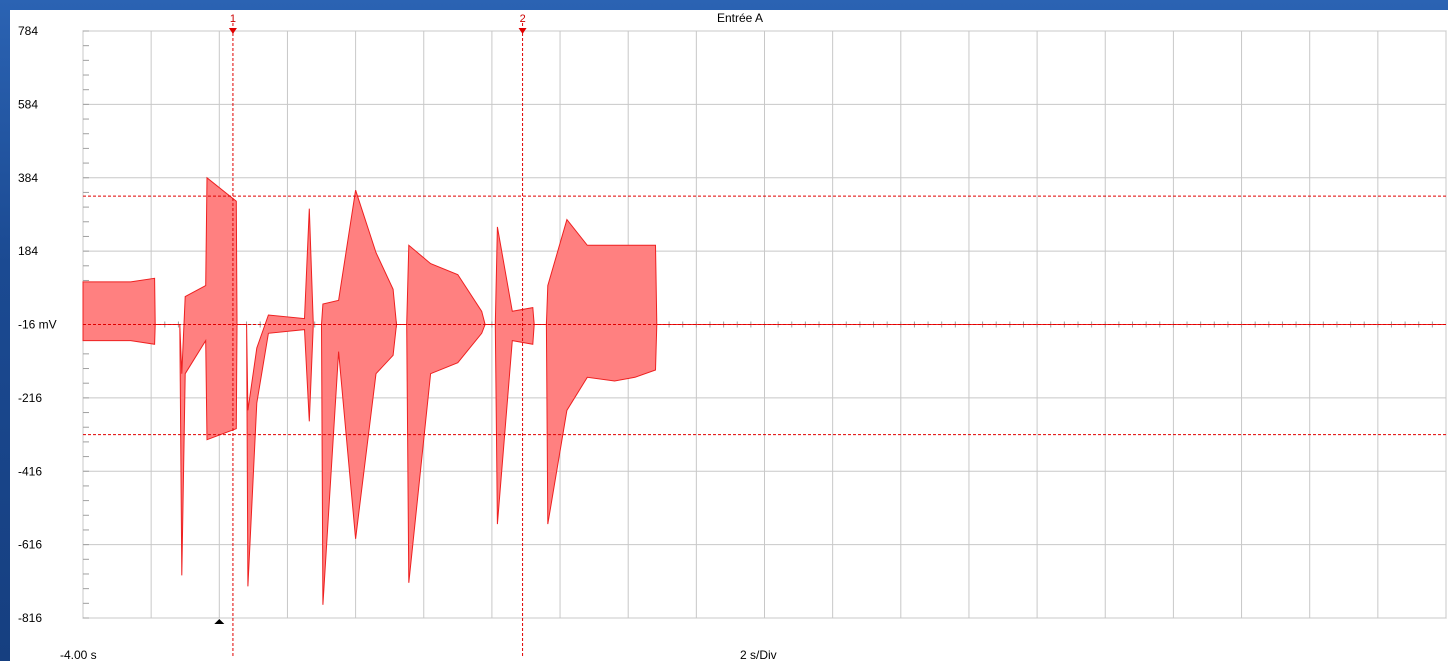 The image size is (1448, 661). Describe the element at coordinates (28, 31) in the screenshot. I see `y-tick-label: 784` at that location.